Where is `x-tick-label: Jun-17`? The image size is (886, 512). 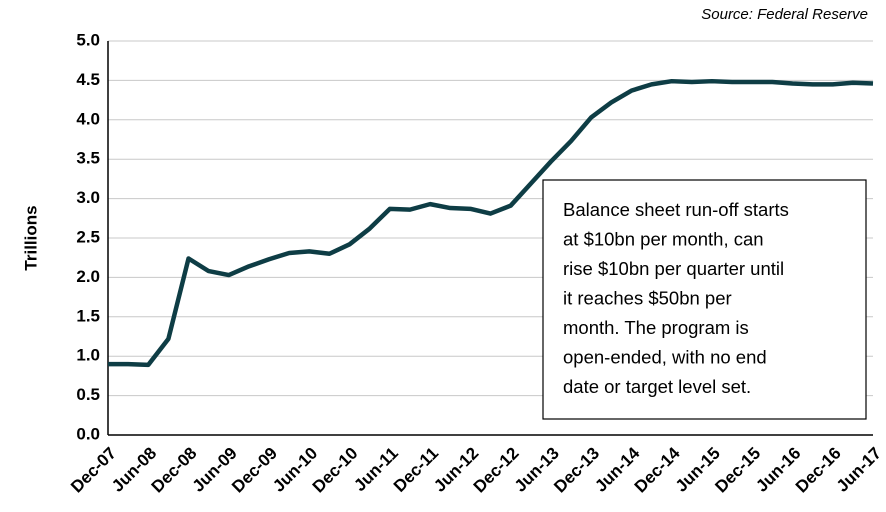 x-tick-label: Jun-17 is located at coordinates (859, 470).